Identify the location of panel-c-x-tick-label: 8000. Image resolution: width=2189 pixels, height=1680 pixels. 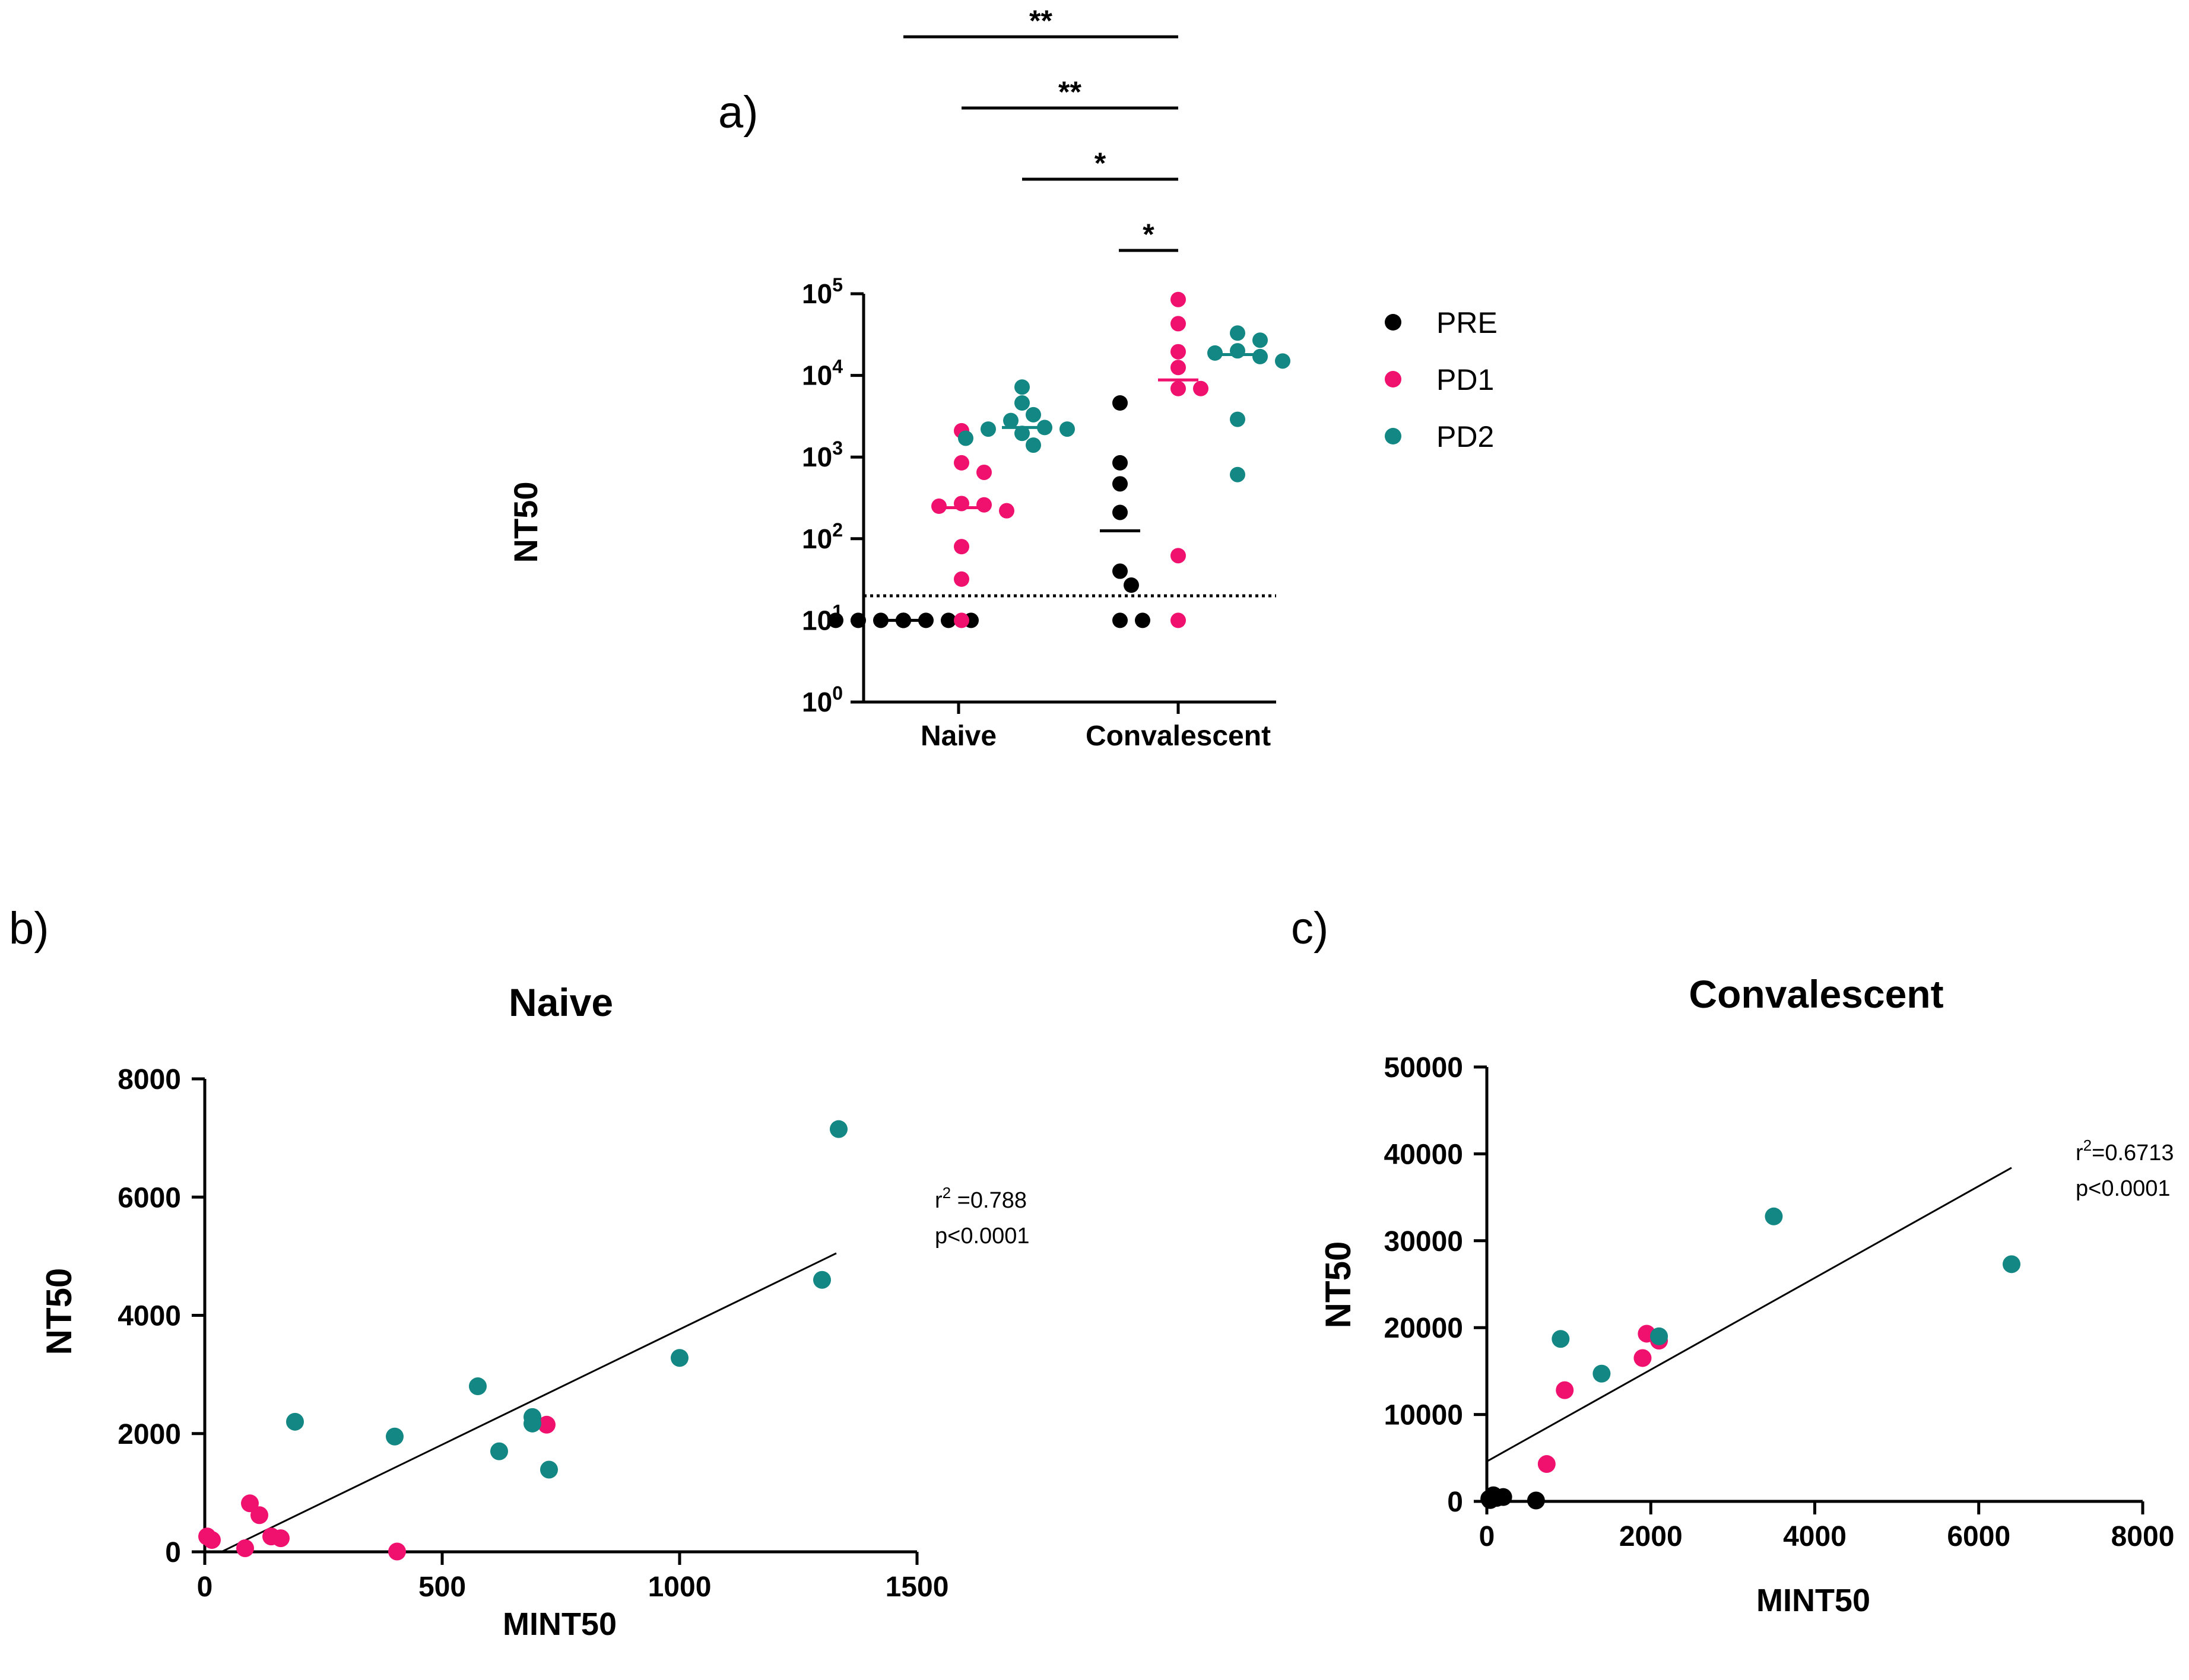
(2143, 1536).